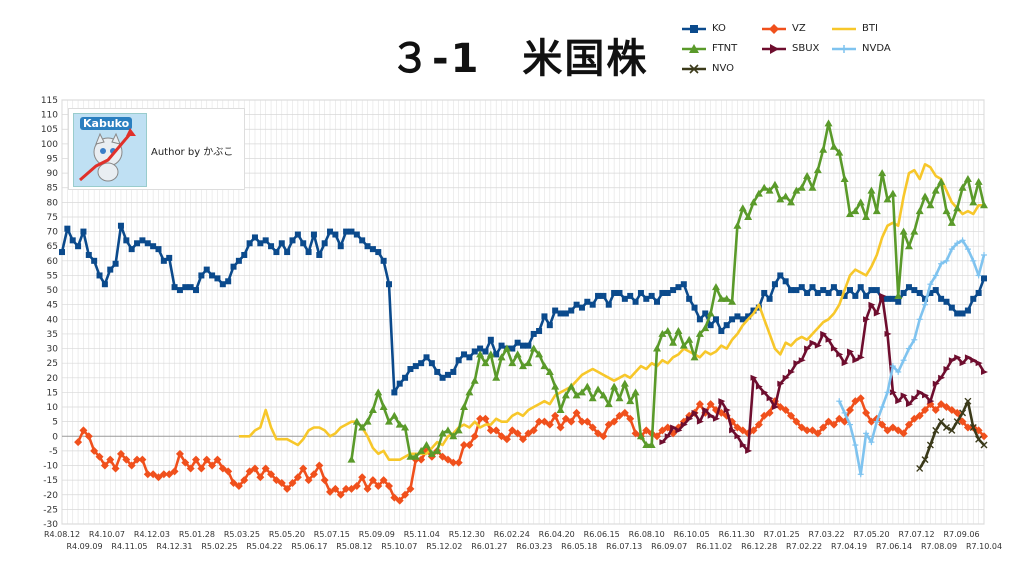 The width and height of the screenshot is (1024, 563). I want to click on x-tick-label: R5.11.04, so click(422, 534).